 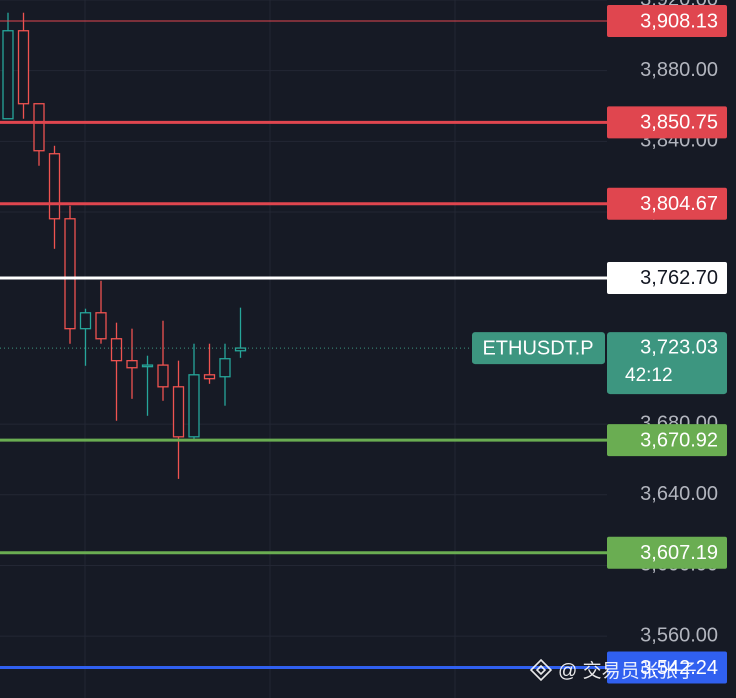 I want to click on watermark: @ 交易员张张子, so click(x=613, y=670).